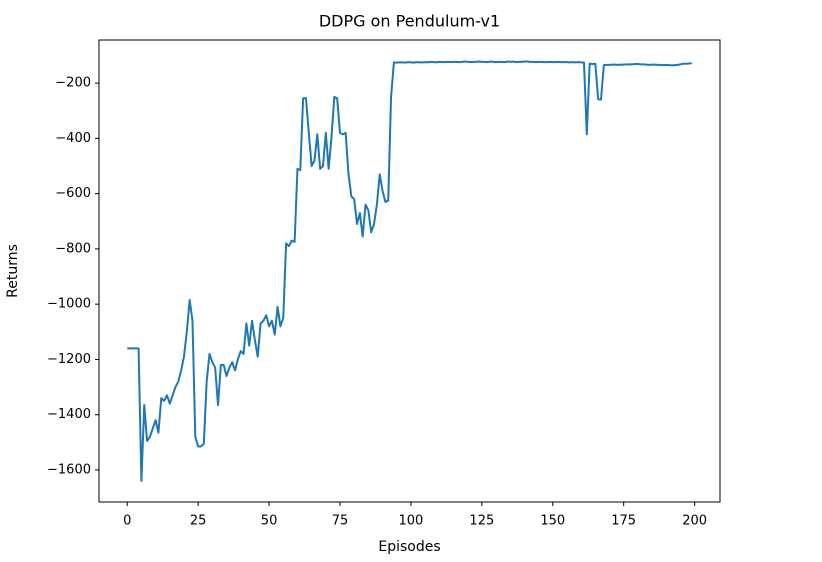 This screenshot has width=822, height=562. I want to click on x-tick-label: 100, so click(411, 521).